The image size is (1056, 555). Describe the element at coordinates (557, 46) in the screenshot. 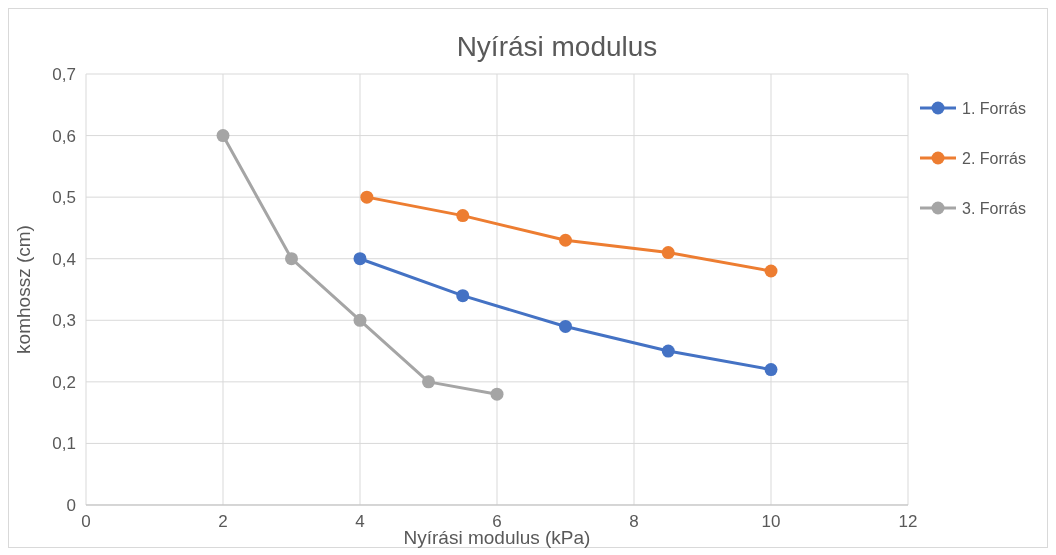

I see `chart-title: Nyírási modulus` at that location.